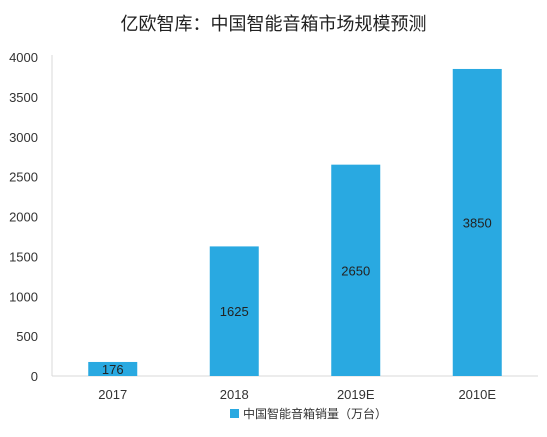  Describe the element at coordinates (234, 413) in the screenshot. I see `legend-swatch` at that location.